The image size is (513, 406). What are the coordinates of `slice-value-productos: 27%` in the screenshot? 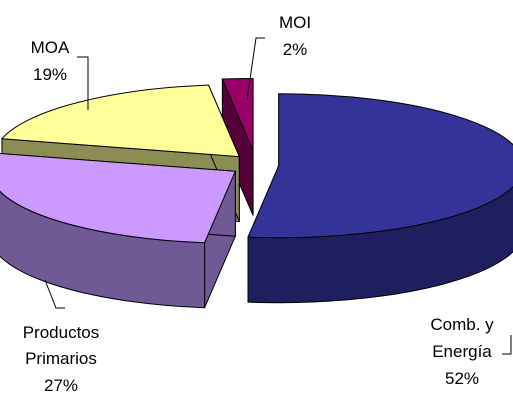 It's located at (61, 385).